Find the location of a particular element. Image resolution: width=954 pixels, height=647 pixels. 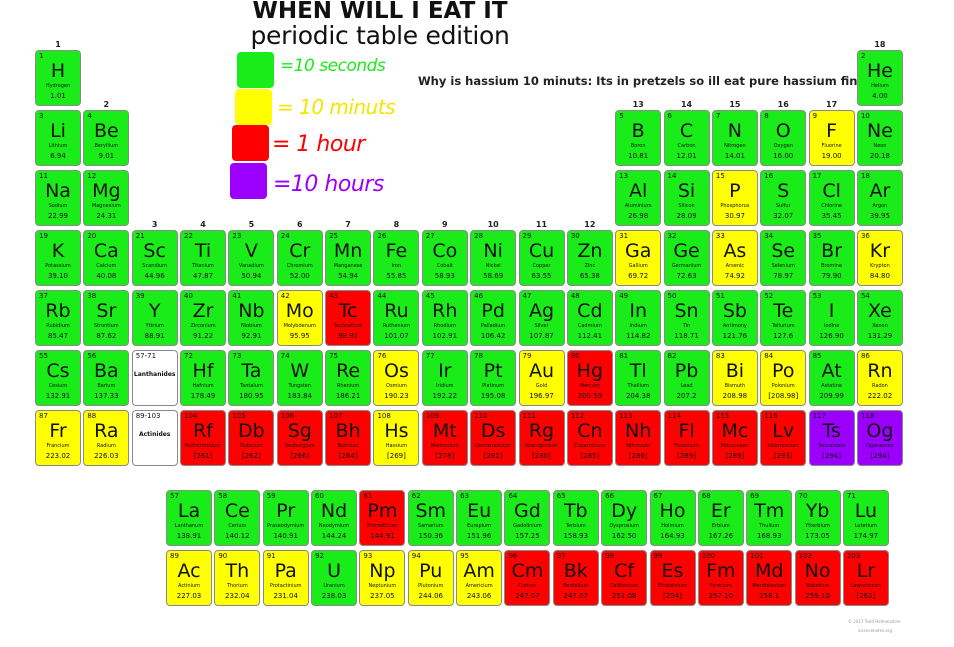

element-ytterbium: 70 Yb Ytterbium 173.05 is located at coordinates (817, 518).